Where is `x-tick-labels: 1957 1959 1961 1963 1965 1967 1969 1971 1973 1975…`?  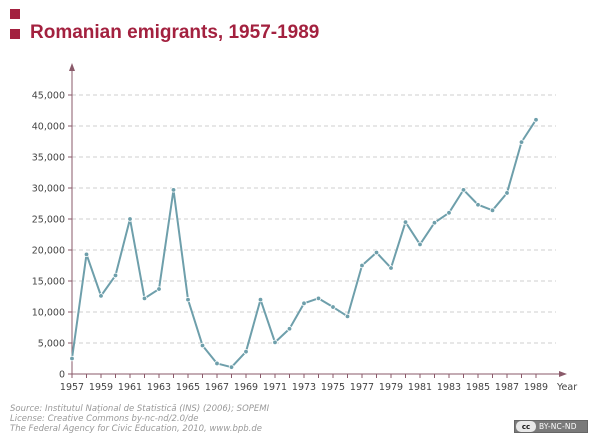 x-tick-labels: 1957 1959 1961 1963 1965 1967 1969 1971 1973 1975… is located at coordinates (304, 383).